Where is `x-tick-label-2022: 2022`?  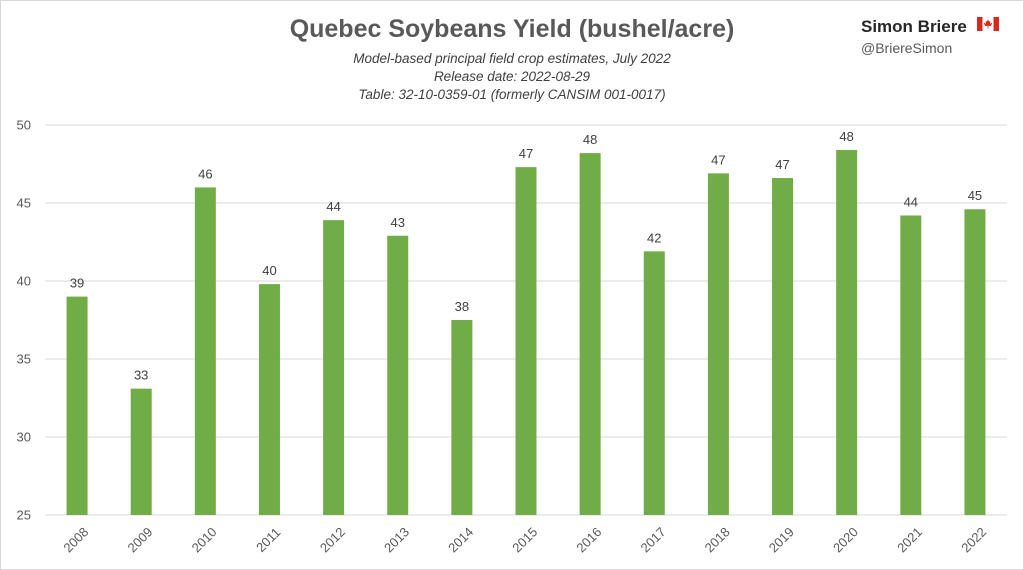 x-tick-label-2022: 2022 is located at coordinates (973, 539).